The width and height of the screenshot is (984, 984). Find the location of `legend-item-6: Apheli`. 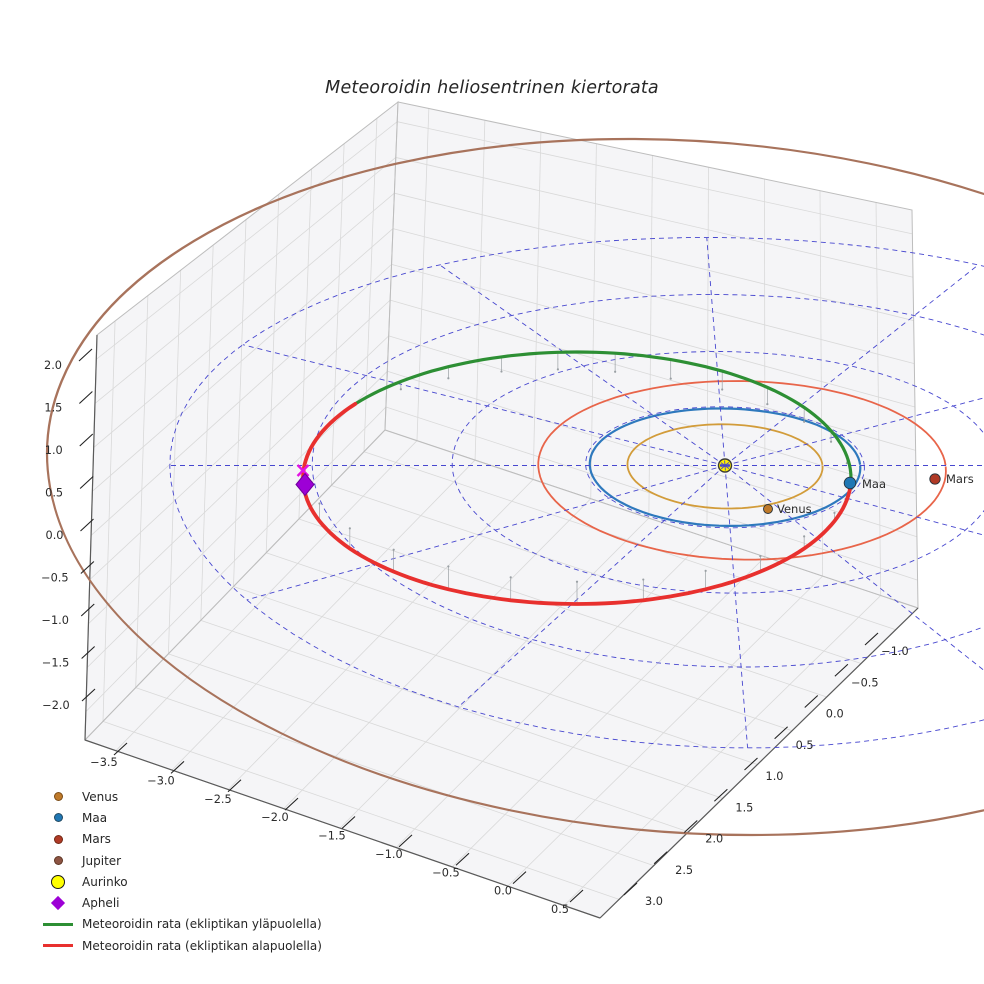

legend-item-6: Apheli is located at coordinates (181, 902).